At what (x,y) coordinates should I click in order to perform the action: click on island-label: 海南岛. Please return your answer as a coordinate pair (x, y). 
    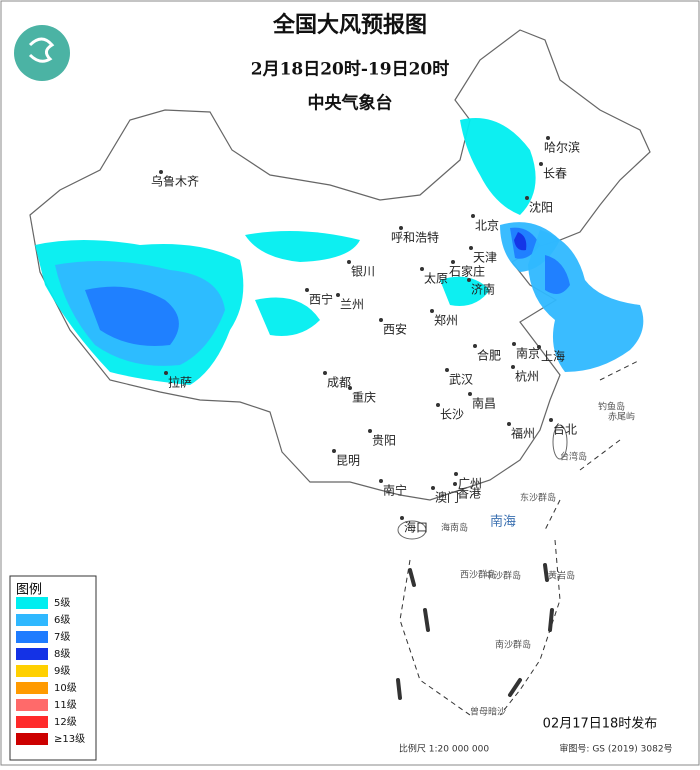
    Looking at the image, I should click on (454, 528).